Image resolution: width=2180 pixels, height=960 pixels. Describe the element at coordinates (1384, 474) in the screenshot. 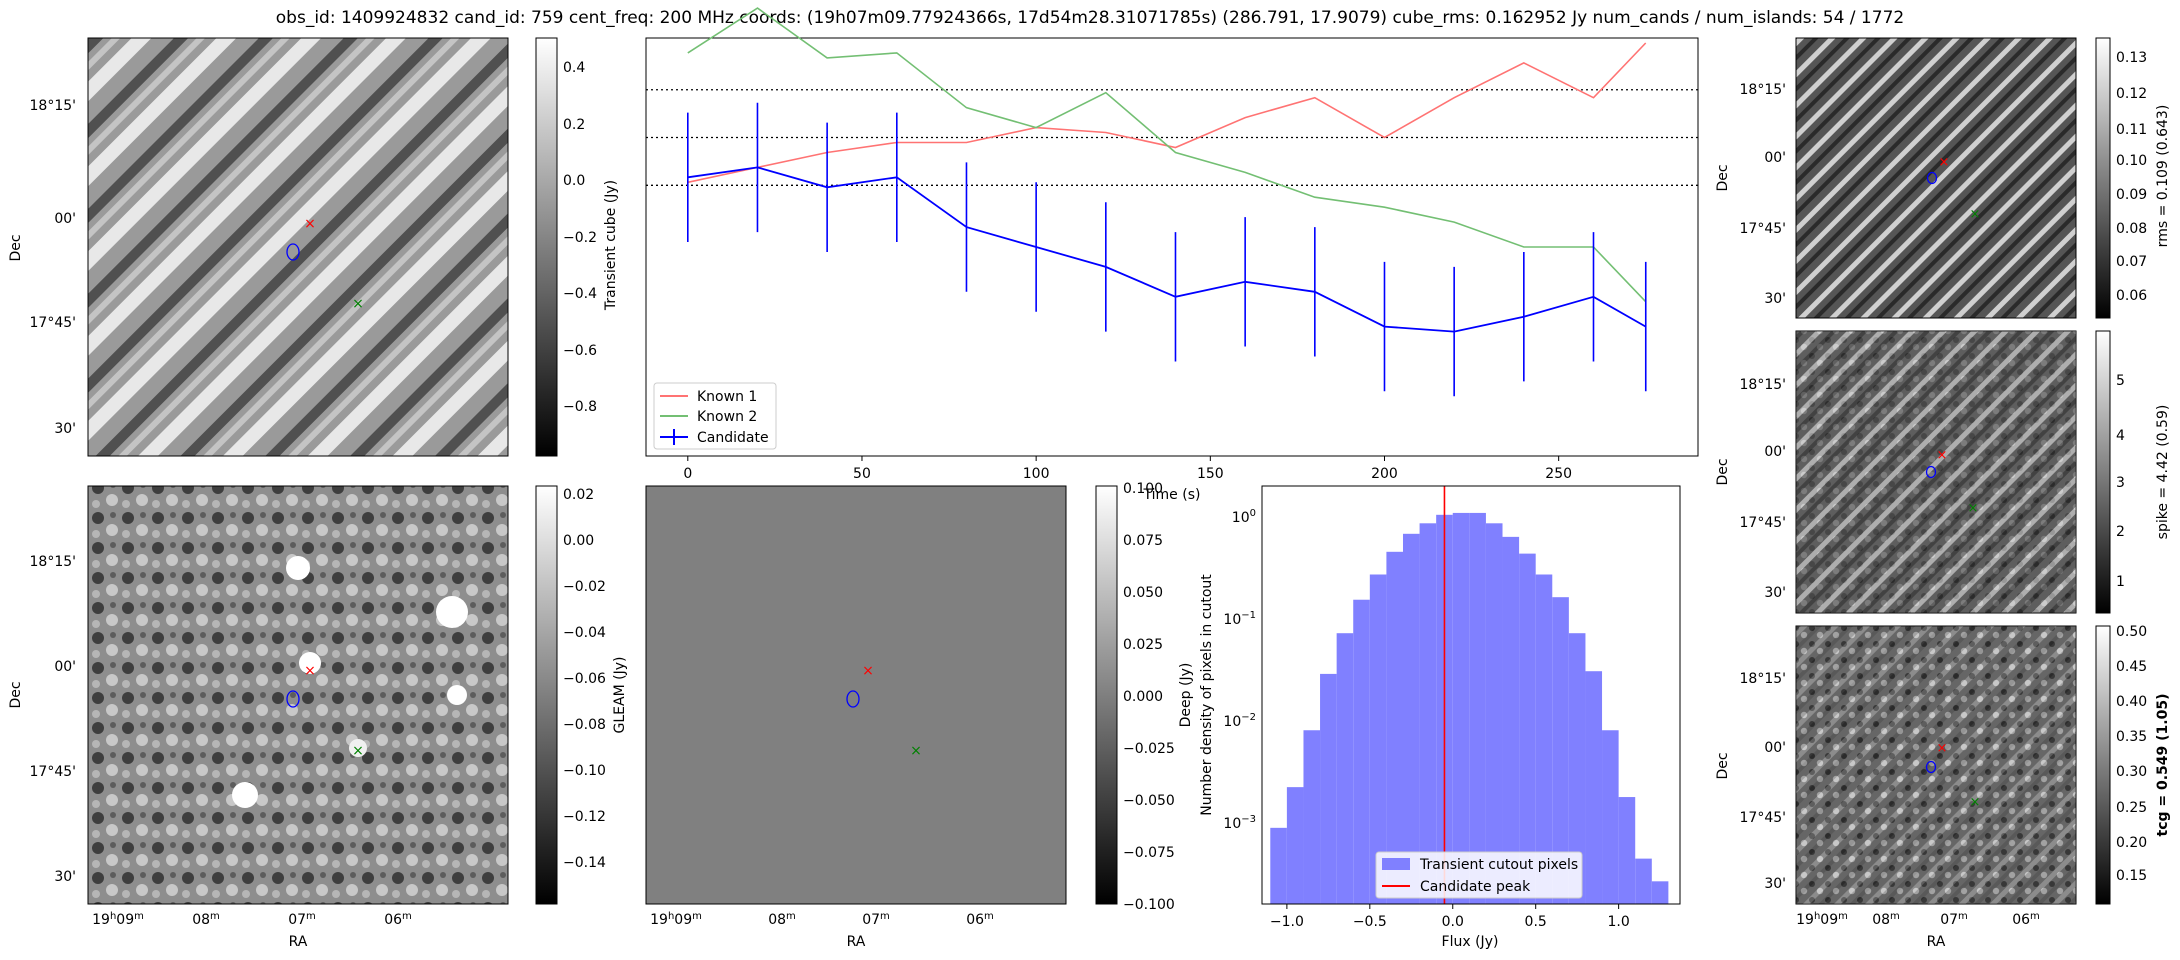

I see `x-tick-label: 200` at that location.